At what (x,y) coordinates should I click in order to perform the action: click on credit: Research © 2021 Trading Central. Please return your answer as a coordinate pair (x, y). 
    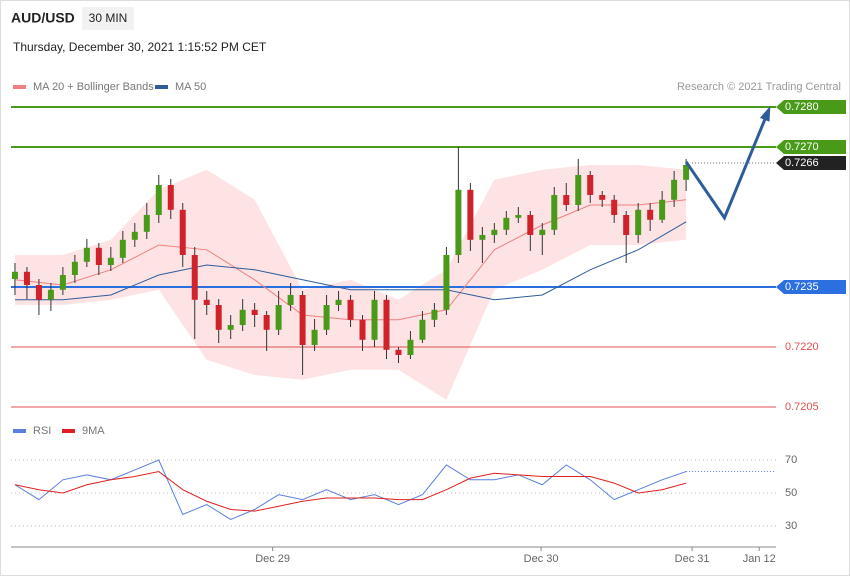
    Looking at the image, I should click on (759, 87).